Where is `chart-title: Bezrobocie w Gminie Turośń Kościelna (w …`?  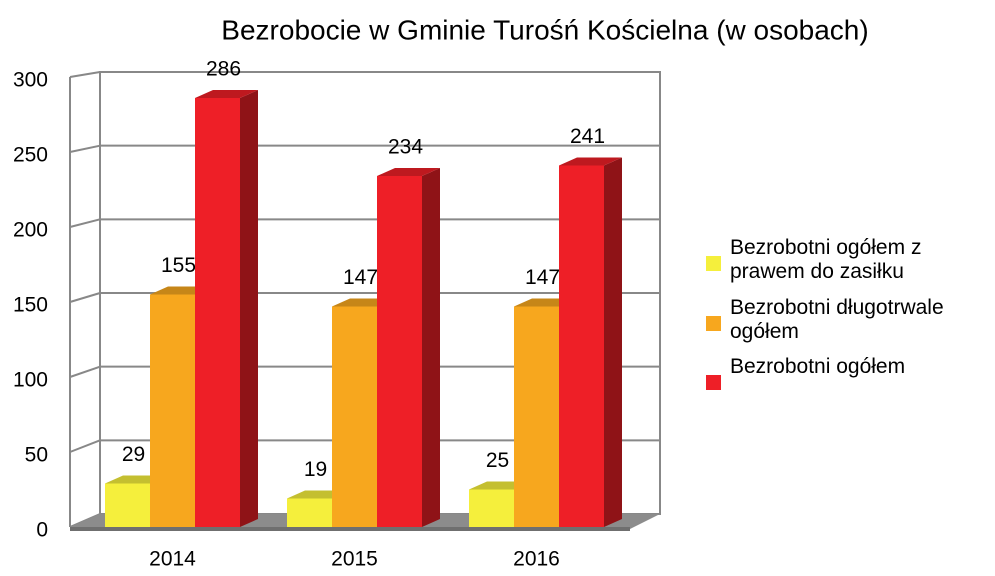
chart-title: Bezrobocie w Gminie Turośń Kościelna (w … is located at coordinates (544, 29).